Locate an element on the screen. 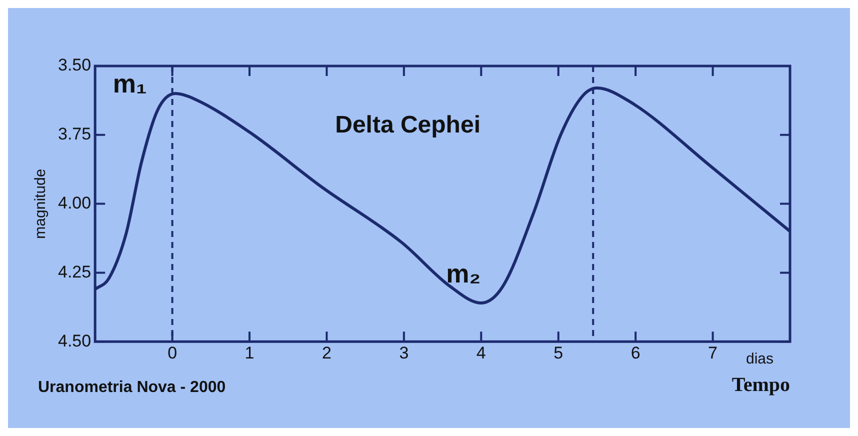 The height and width of the screenshot is (436, 858). y-axis-title: magnitude is located at coordinates (41, 203).